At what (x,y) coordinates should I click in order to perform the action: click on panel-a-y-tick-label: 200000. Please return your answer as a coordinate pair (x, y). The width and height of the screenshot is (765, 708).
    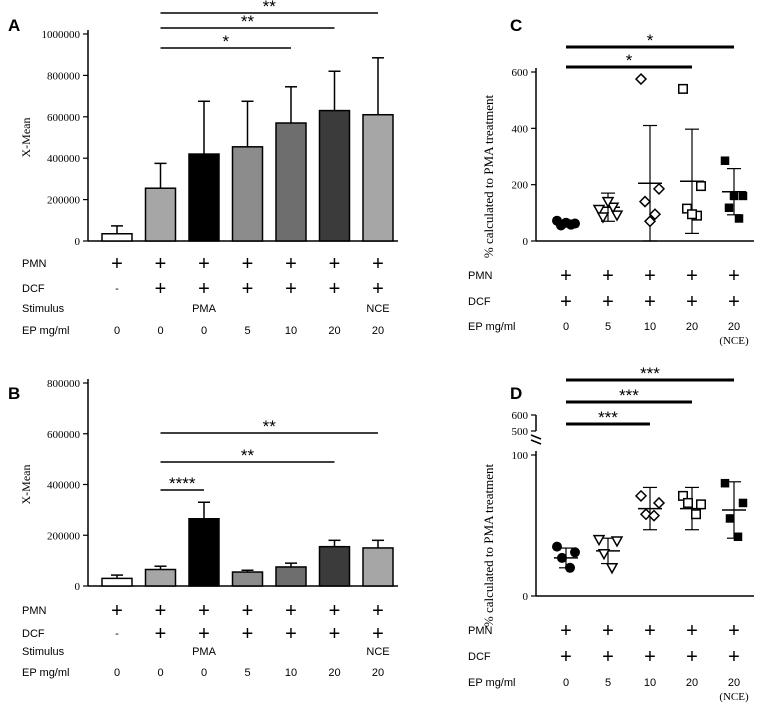
    Looking at the image, I should click on (64, 201).